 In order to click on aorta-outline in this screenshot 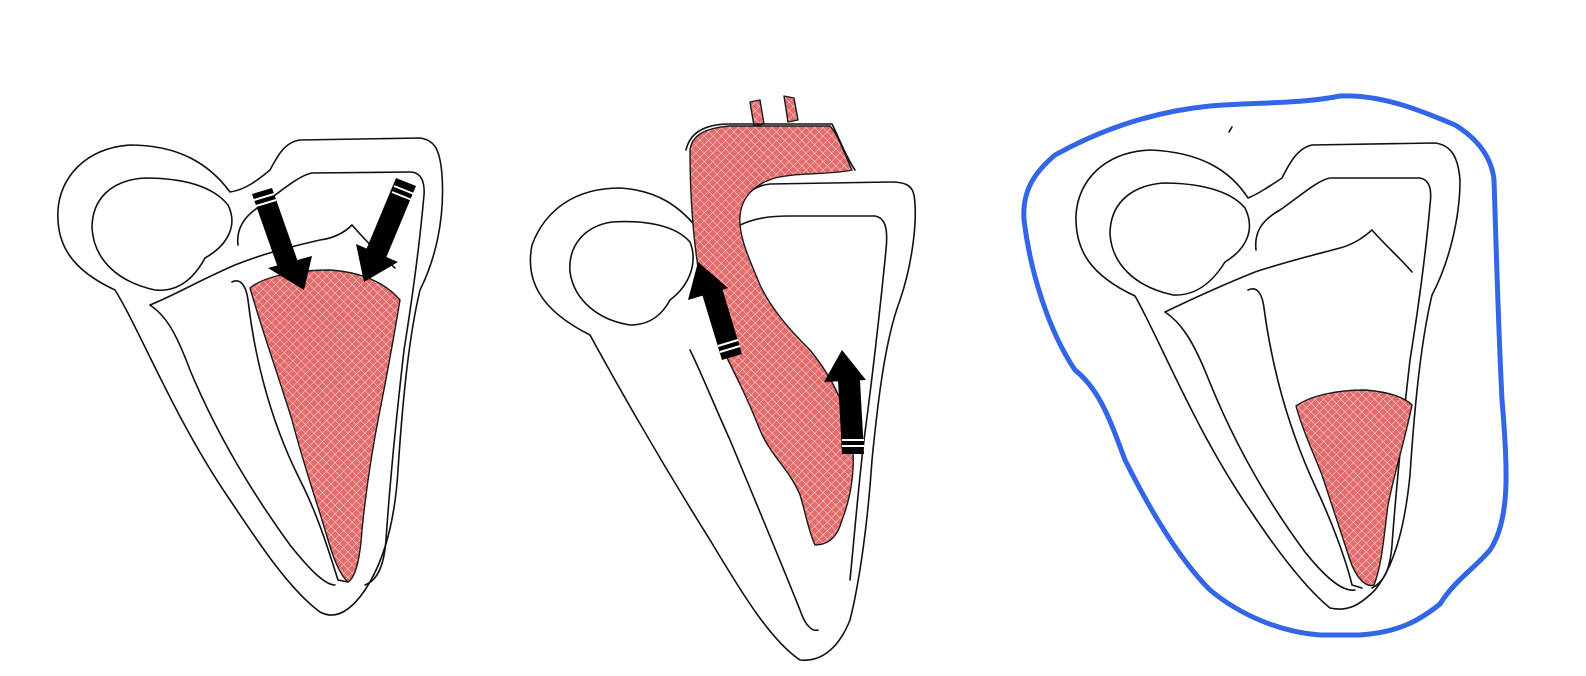, I will do `click(770, 147)`.